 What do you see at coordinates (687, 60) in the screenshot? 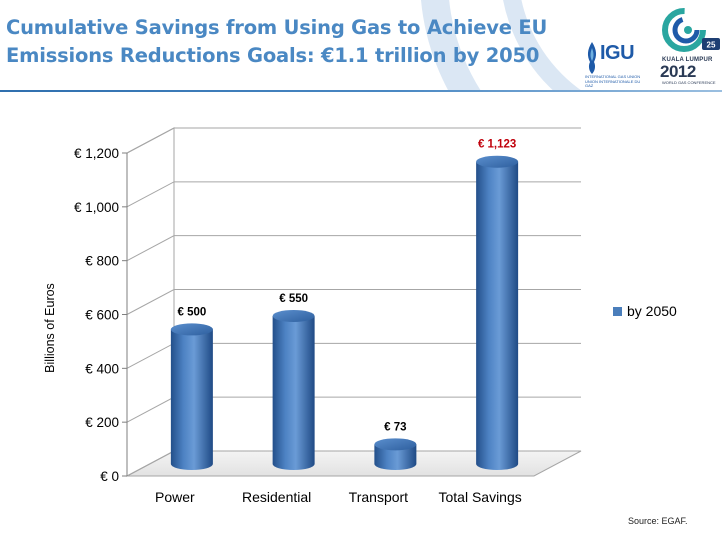
I see `wgc-city: KUALA LUMPUR` at bounding box center [687, 60].